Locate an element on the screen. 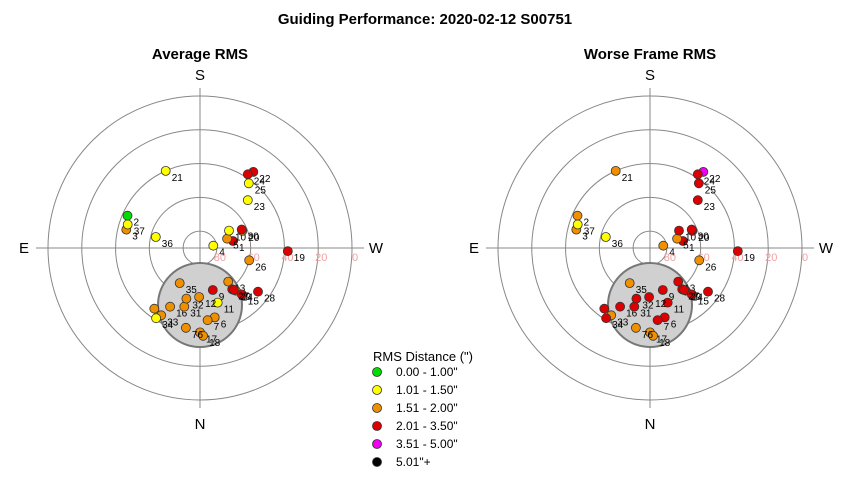  point-label-10: 10 is located at coordinates (691, 238).